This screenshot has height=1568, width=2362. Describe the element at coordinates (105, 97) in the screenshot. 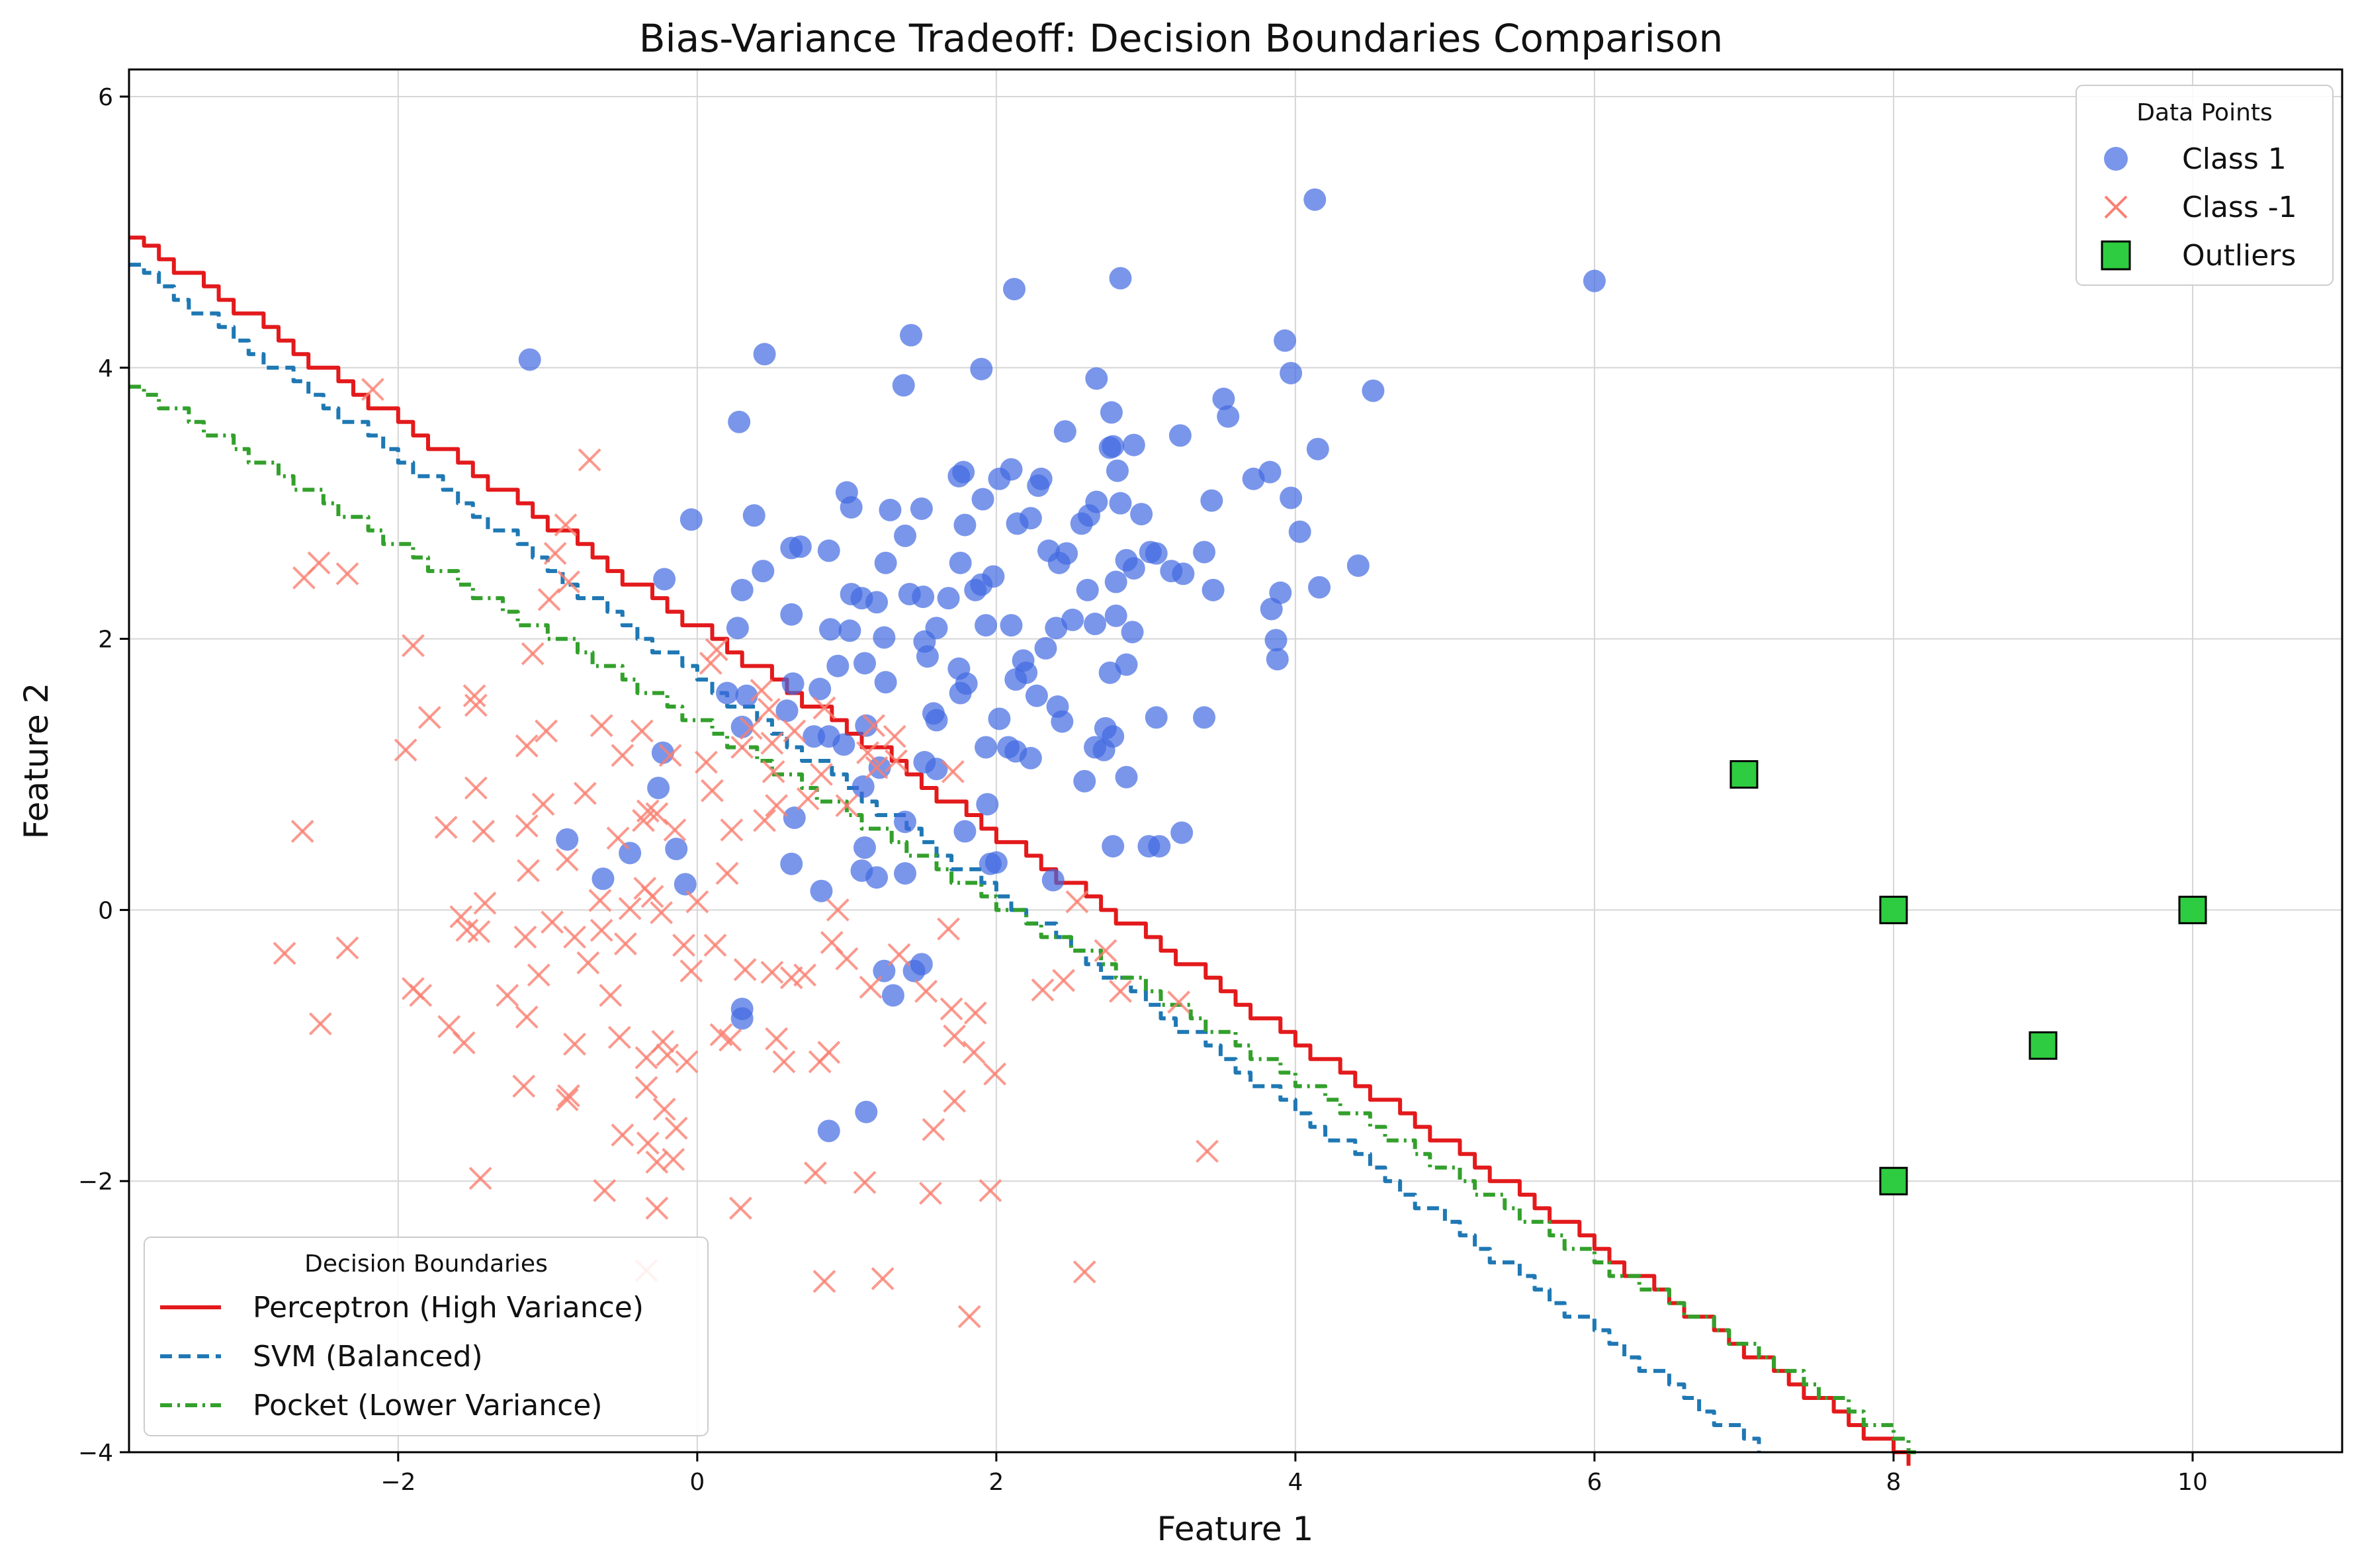

I see `y-tick-label: 6` at that location.